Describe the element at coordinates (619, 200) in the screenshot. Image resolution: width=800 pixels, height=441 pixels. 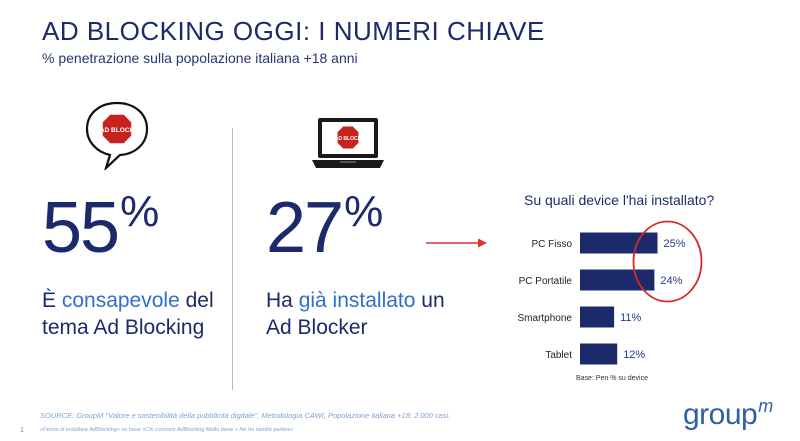
I see `chart-title: Su quali device l'hai installato?` at that location.